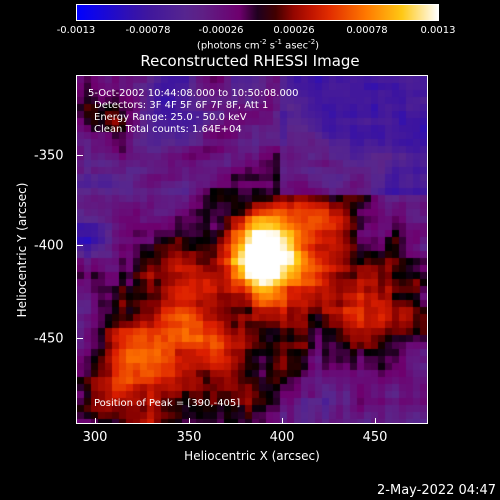 This screenshot has width=500, height=500. I want to click on y-axis-label: Heliocentric Y (arcsec), so click(22, 250).